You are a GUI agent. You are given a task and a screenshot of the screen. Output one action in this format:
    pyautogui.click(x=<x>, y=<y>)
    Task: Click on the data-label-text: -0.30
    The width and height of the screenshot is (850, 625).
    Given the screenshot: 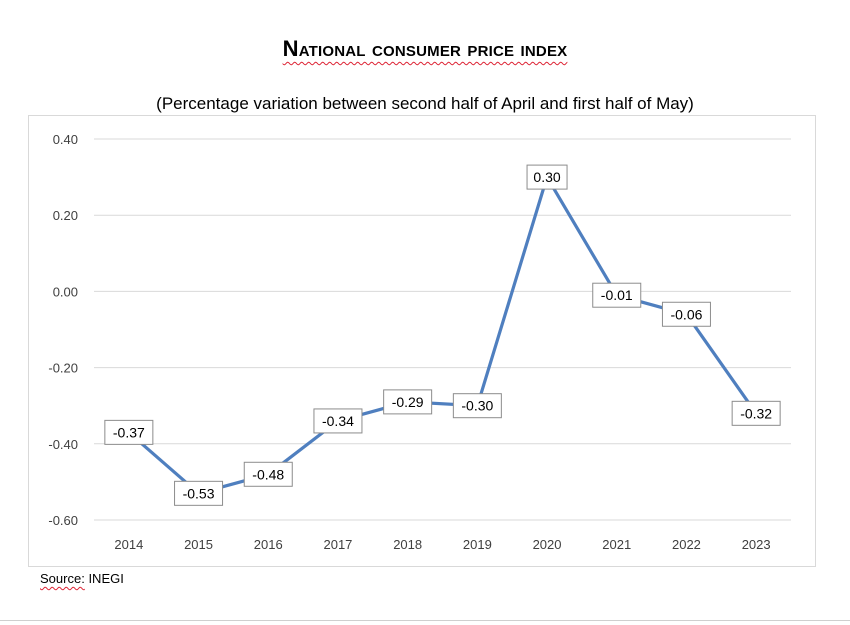 What is the action you would take?
    pyautogui.click(x=477, y=406)
    